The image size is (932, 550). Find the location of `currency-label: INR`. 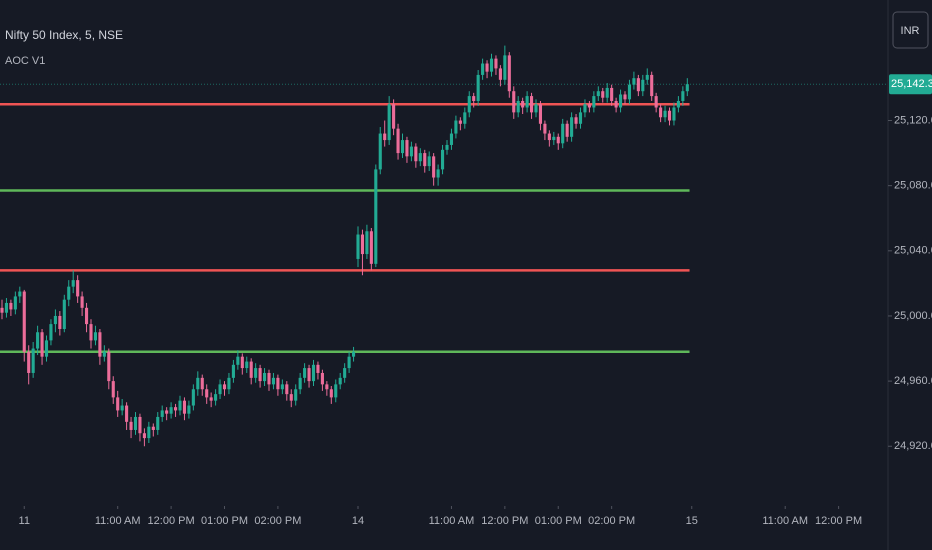

currency-label: INR is located at coordinates (910, 31).